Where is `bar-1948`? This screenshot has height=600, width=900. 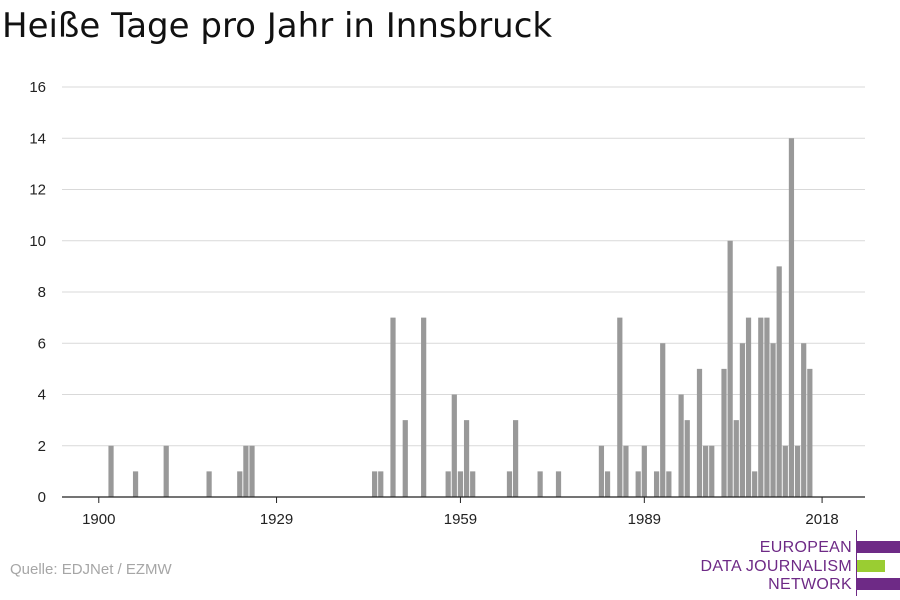
bar-1948 is located at coordinates (393, 407).